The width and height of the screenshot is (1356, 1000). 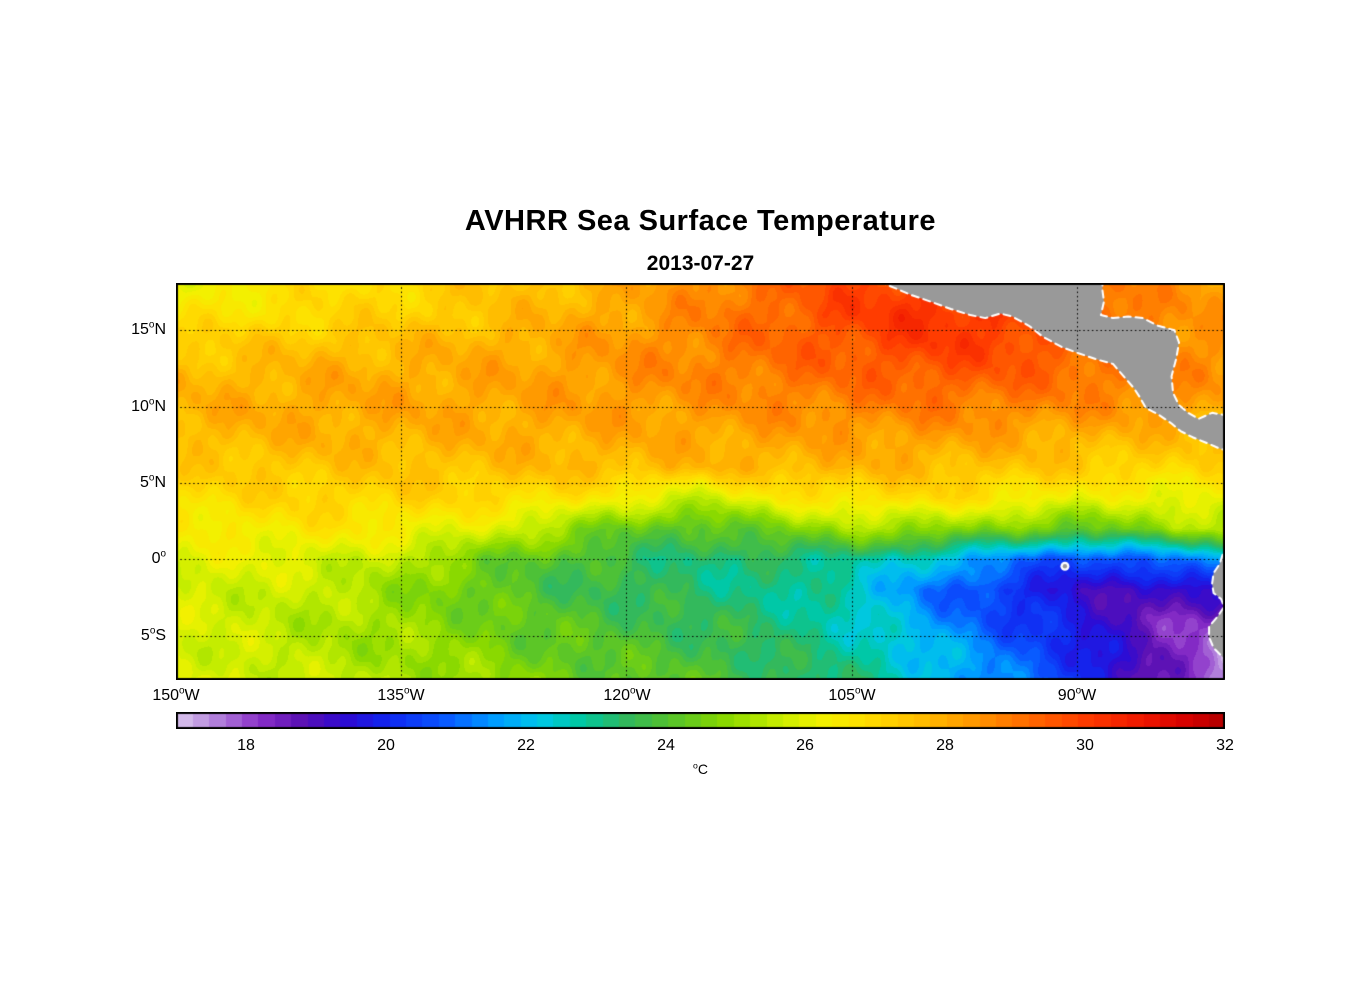 What do you see at coordinates (246, 745) in the screenshot?
I see `colorbar-tick-18: 18` at bounding box center [246, 745].